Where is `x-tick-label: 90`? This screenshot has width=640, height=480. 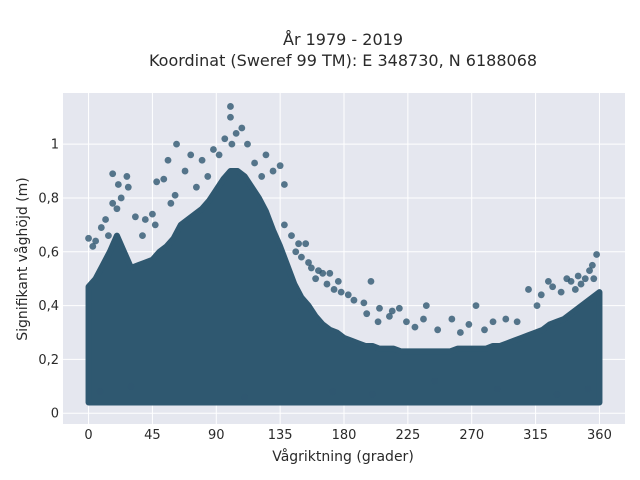
x-tick-label: 90 is located at coordinates (216, 435).